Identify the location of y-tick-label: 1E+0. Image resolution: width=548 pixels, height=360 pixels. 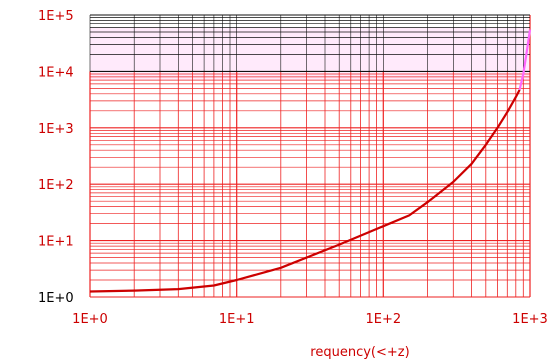
(56, 298).